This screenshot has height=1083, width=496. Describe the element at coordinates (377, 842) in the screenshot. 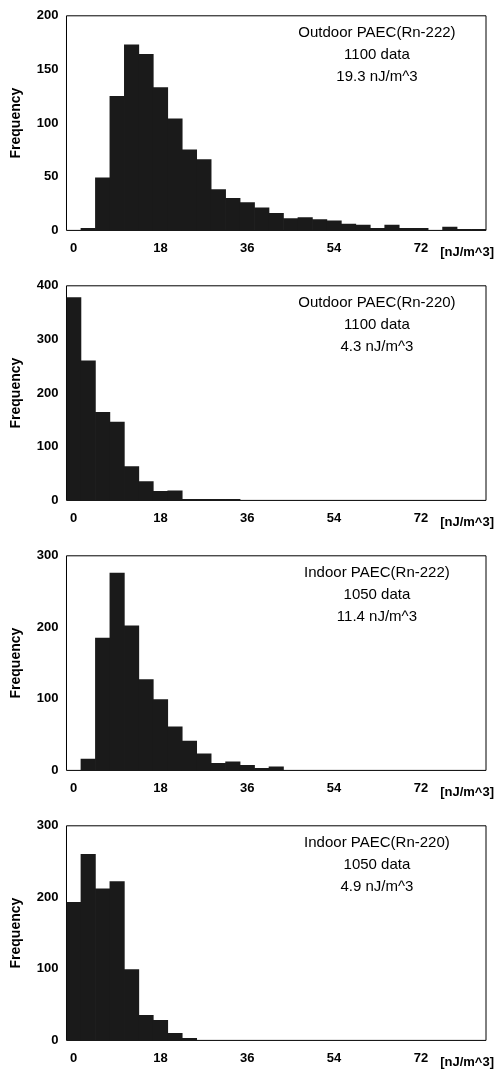

I see `annotation: Indoor PAEC(Rn-220)` at that location.